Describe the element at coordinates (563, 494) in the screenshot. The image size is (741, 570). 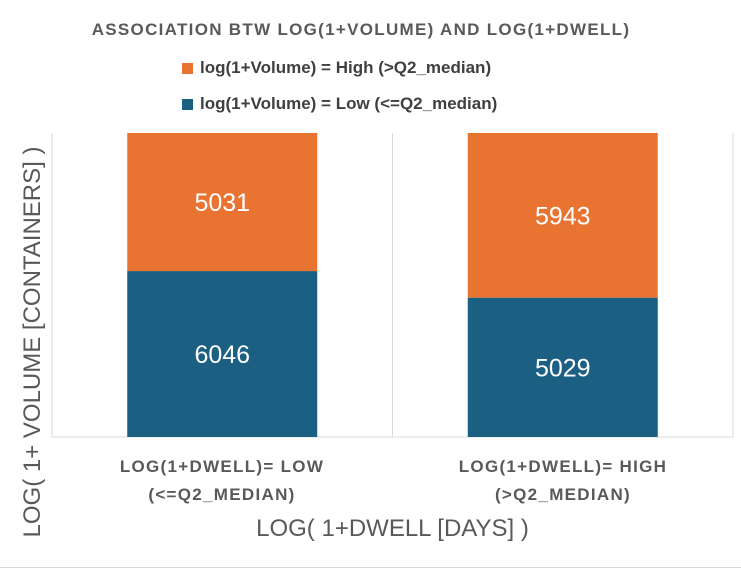
I see `x-tick-label-1-line-2: (>Q2_MEDIAN)` at that location.